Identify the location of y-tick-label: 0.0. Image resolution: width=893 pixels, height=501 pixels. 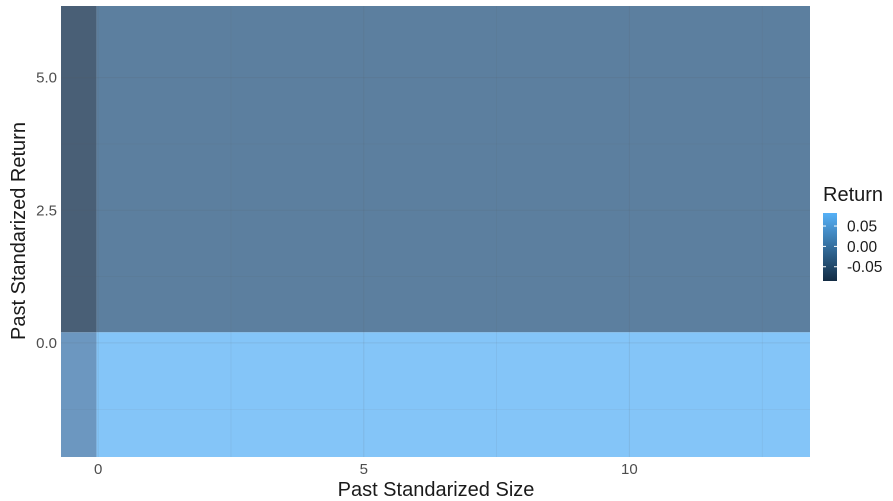
(46, 343).